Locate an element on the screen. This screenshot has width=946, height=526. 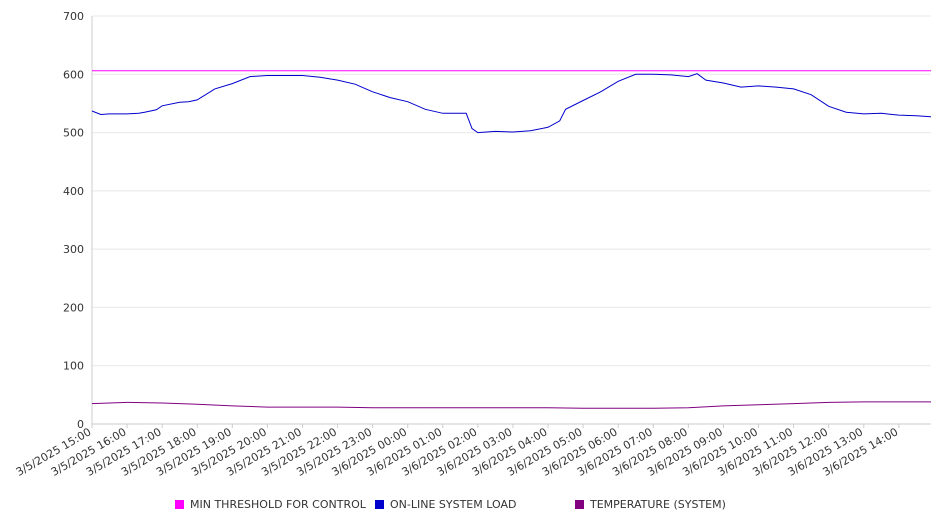
legend-item-temperature: TEMPERATURE (SYSTEM) is located at coordinates (650, 504).